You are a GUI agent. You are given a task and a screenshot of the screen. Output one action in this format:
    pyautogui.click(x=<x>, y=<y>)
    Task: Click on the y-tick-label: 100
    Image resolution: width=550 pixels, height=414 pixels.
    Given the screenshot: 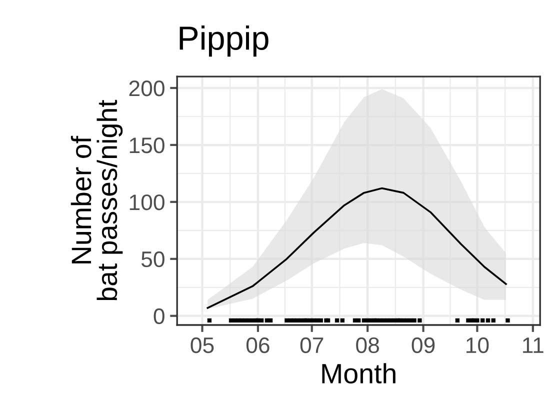 What is the action you would take?
    pyautogui.click(x=147, y=202)
    